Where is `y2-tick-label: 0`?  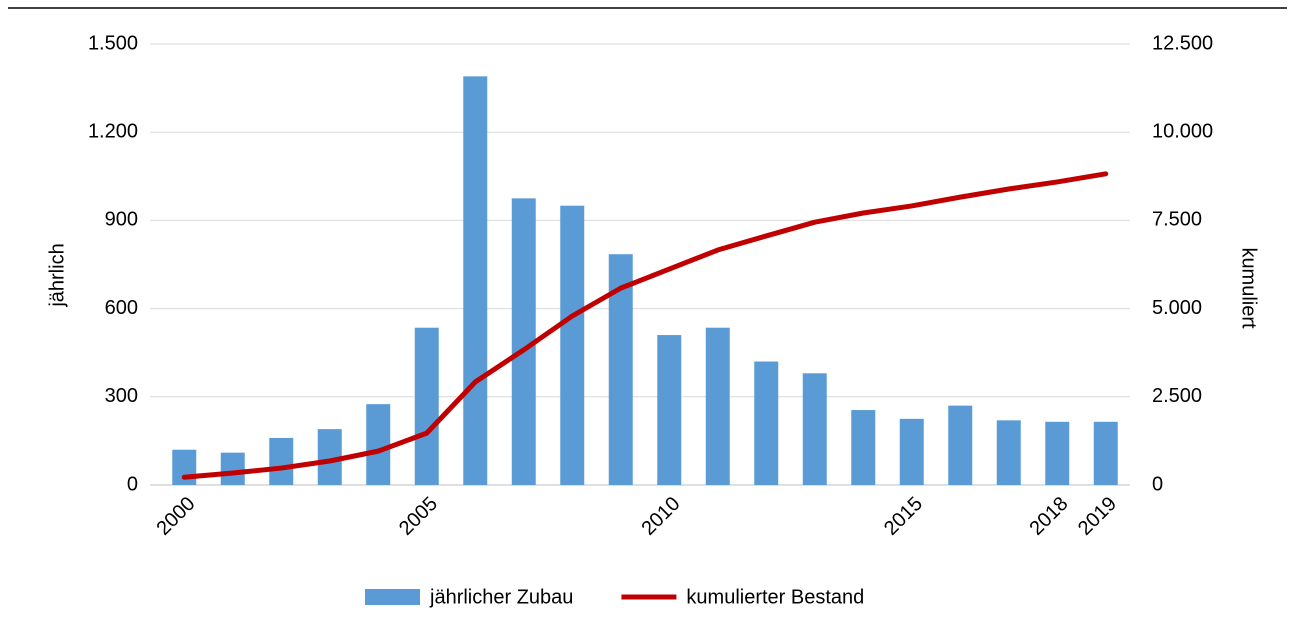
y2-tick-label: 0 is located at coordinates (1157, 484).